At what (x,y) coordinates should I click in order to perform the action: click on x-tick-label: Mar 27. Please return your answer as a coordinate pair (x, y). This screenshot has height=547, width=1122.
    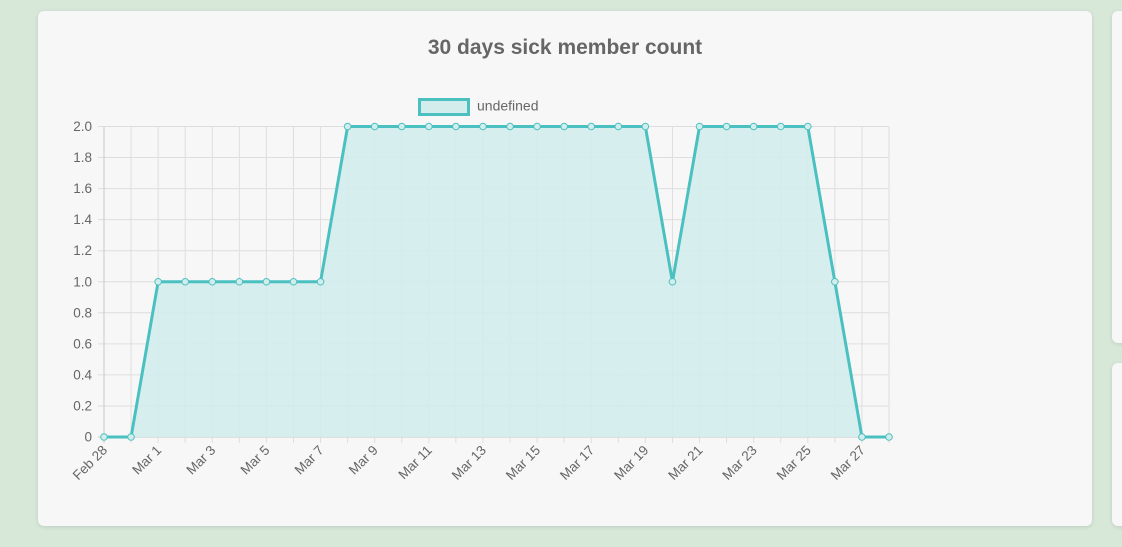
    Looking at the image, I should click on (848, 463).